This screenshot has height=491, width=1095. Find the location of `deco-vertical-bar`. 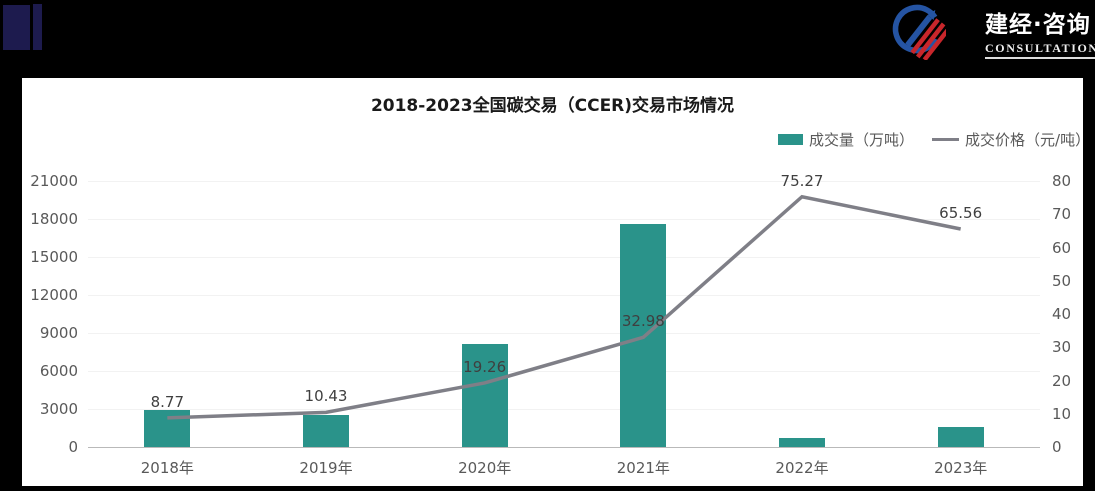

deco-vertical-bar is located at coordinates (37, 27).